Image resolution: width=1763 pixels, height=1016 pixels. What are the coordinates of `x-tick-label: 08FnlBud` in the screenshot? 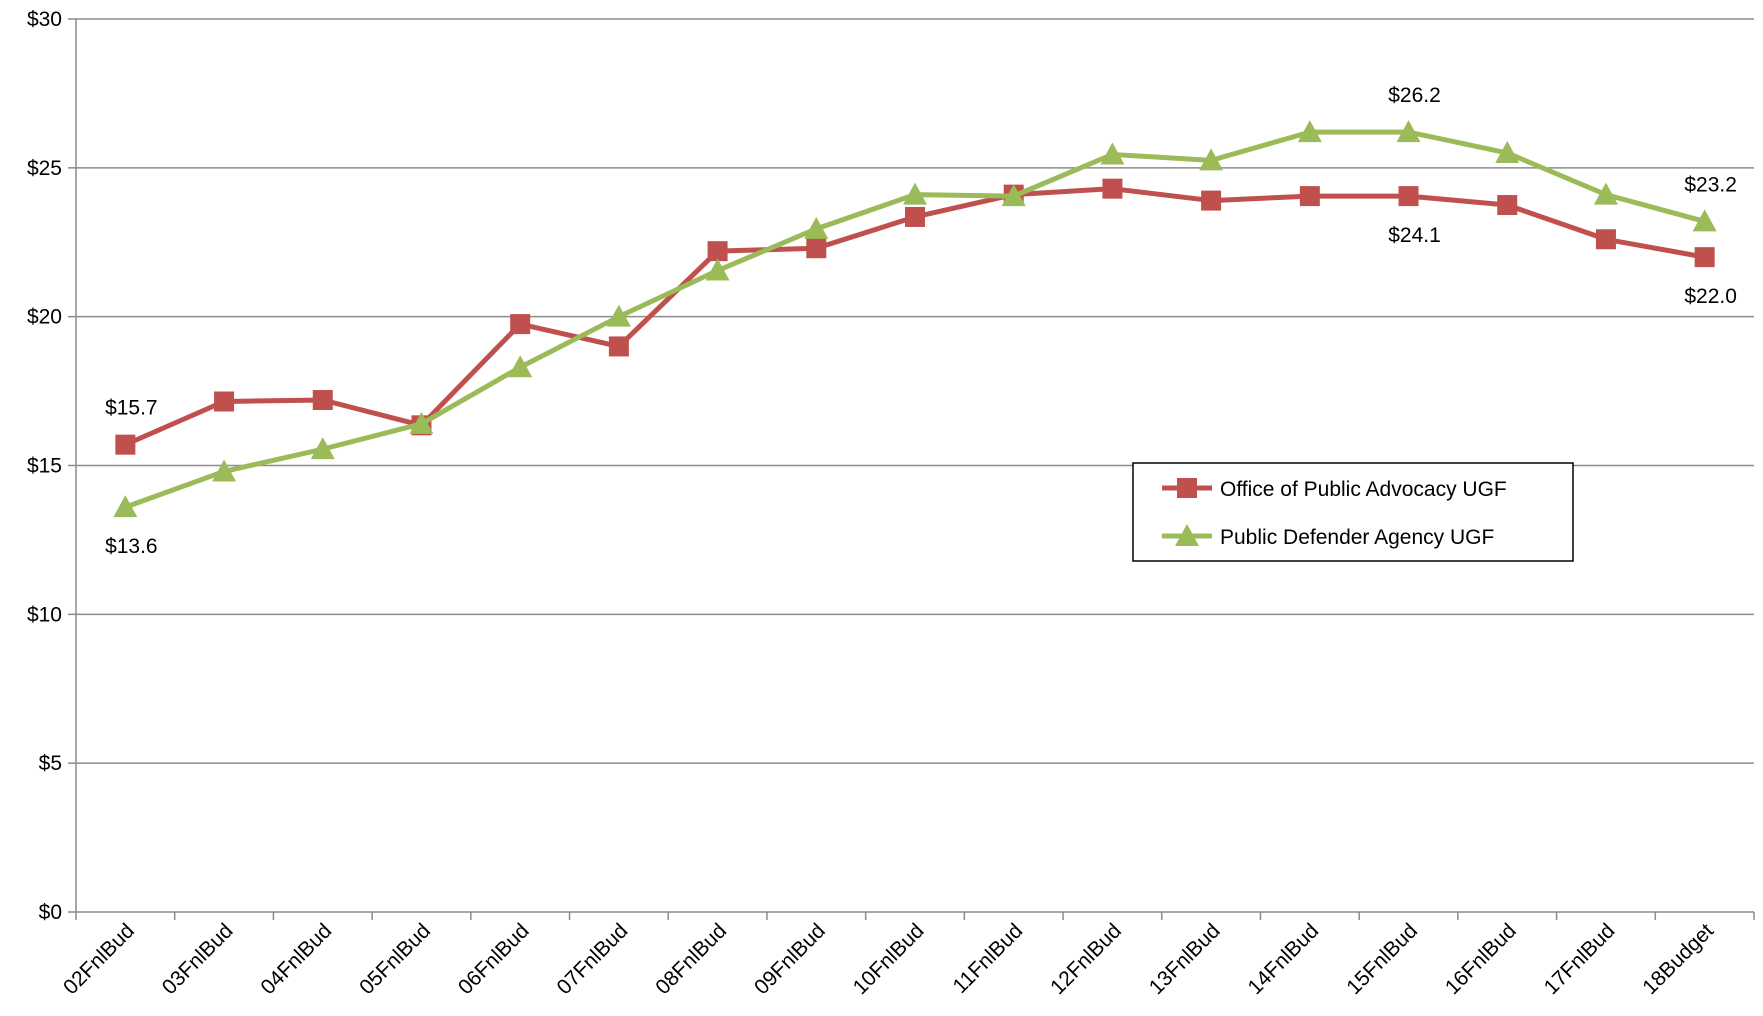 It's located at (691, 959).